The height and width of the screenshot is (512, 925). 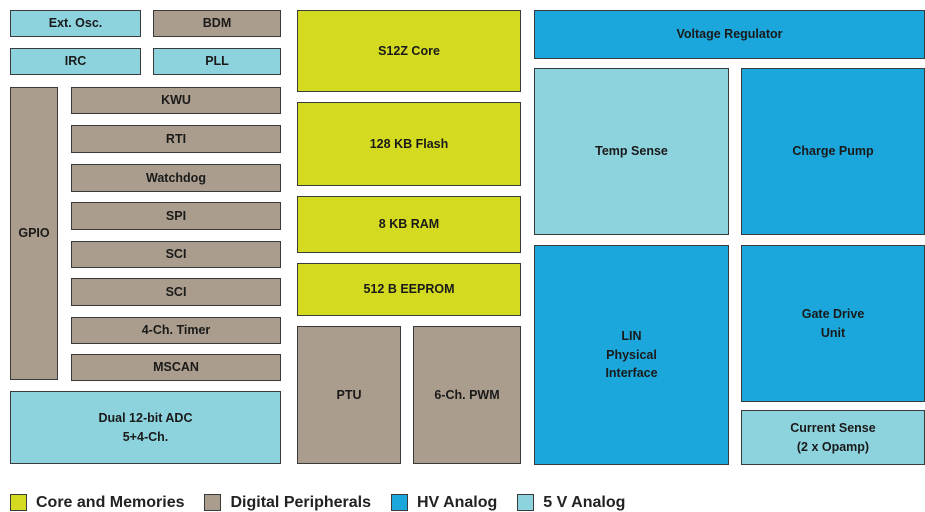 What do you see at coordinates (213, 502) in the screenshot?
I see `legend-swatch-digital-peripherals` at bounding box center [213, 502].